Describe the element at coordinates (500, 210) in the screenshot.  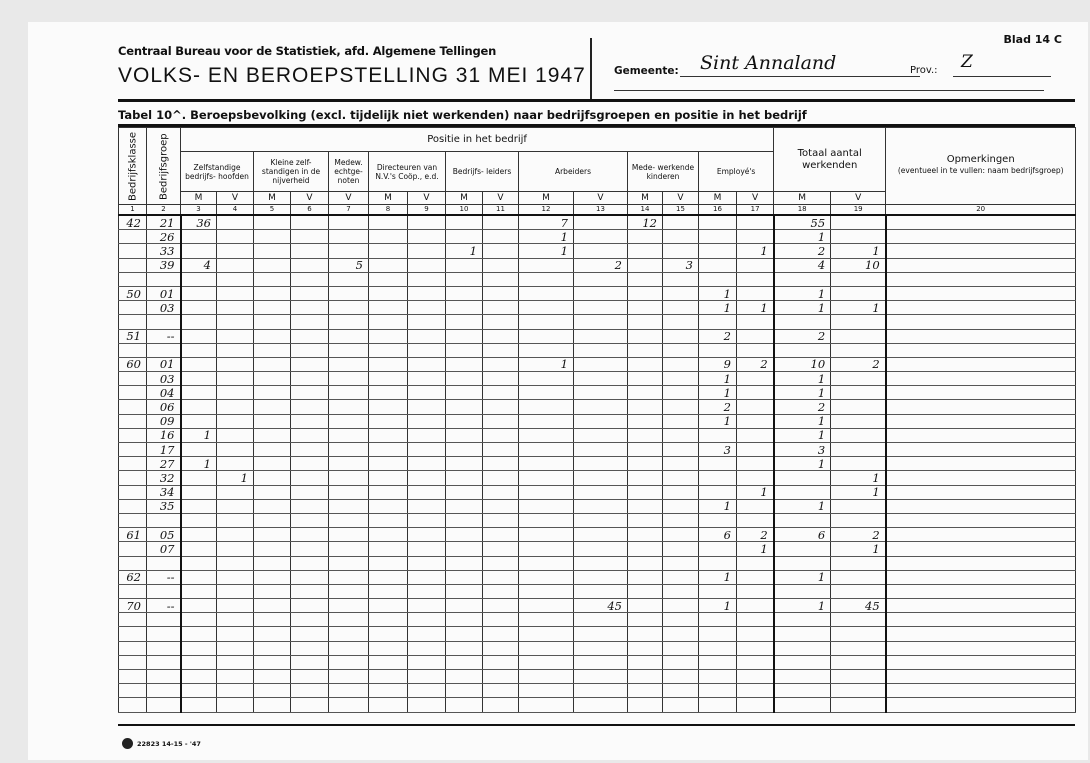
I see `column-number: 11` at that location.